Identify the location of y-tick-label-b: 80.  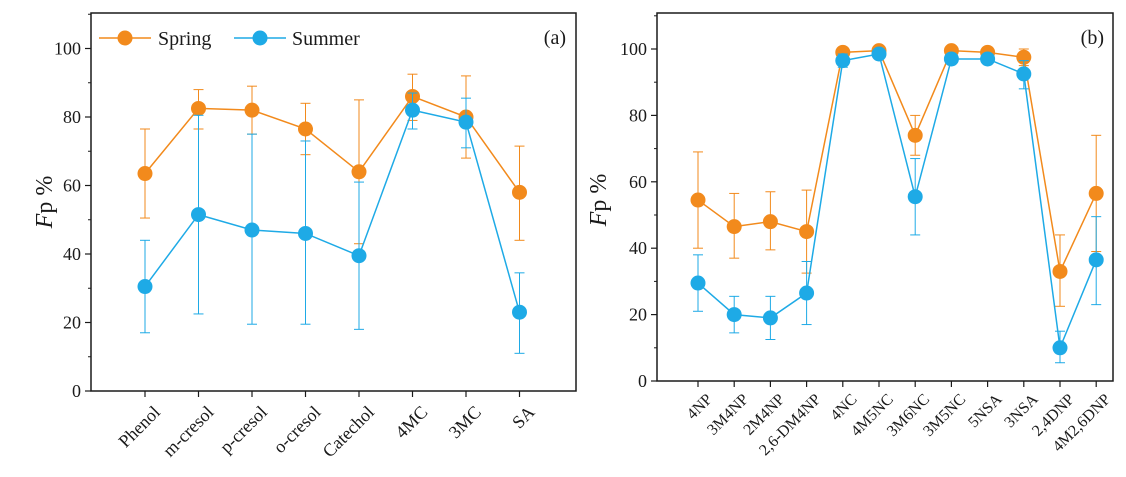
(638, 115).